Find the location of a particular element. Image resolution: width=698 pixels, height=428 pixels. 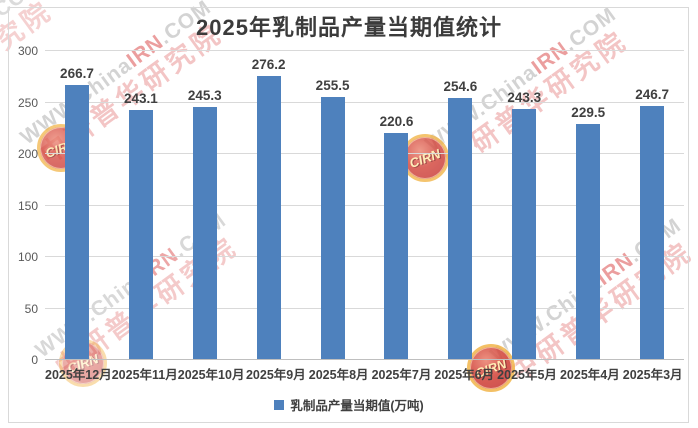

bar-value-label: 245.3 is located at coordinates (204, 96).